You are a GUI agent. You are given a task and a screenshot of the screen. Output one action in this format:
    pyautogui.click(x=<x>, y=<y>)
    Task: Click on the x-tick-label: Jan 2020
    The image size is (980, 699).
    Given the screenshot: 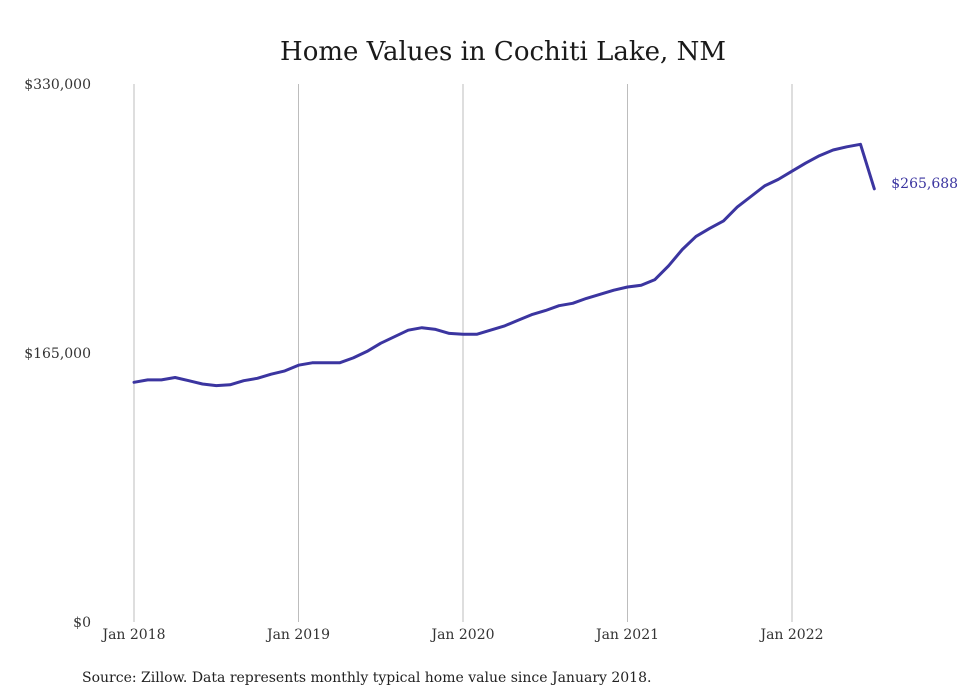 What is the action you would take?
    pyautogui.click(x=461, y=635)
    